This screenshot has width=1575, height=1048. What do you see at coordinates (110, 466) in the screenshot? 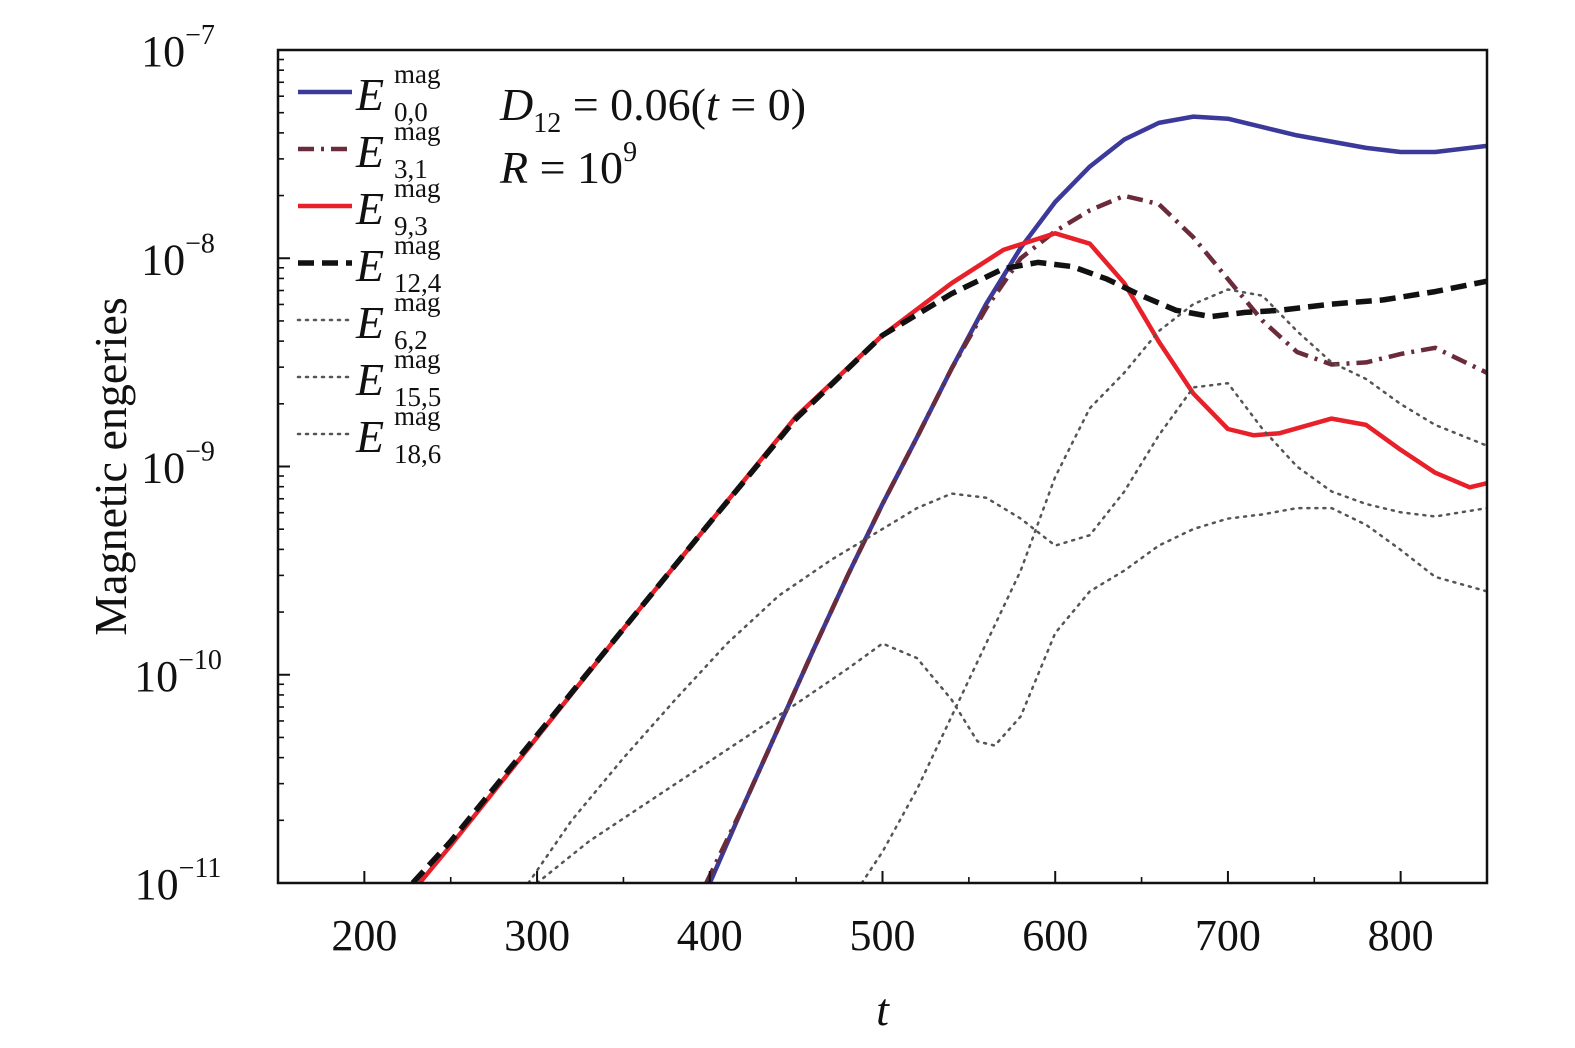
I see `y-axis-label: Magnetic engeries` at bounding box center [110, 466].